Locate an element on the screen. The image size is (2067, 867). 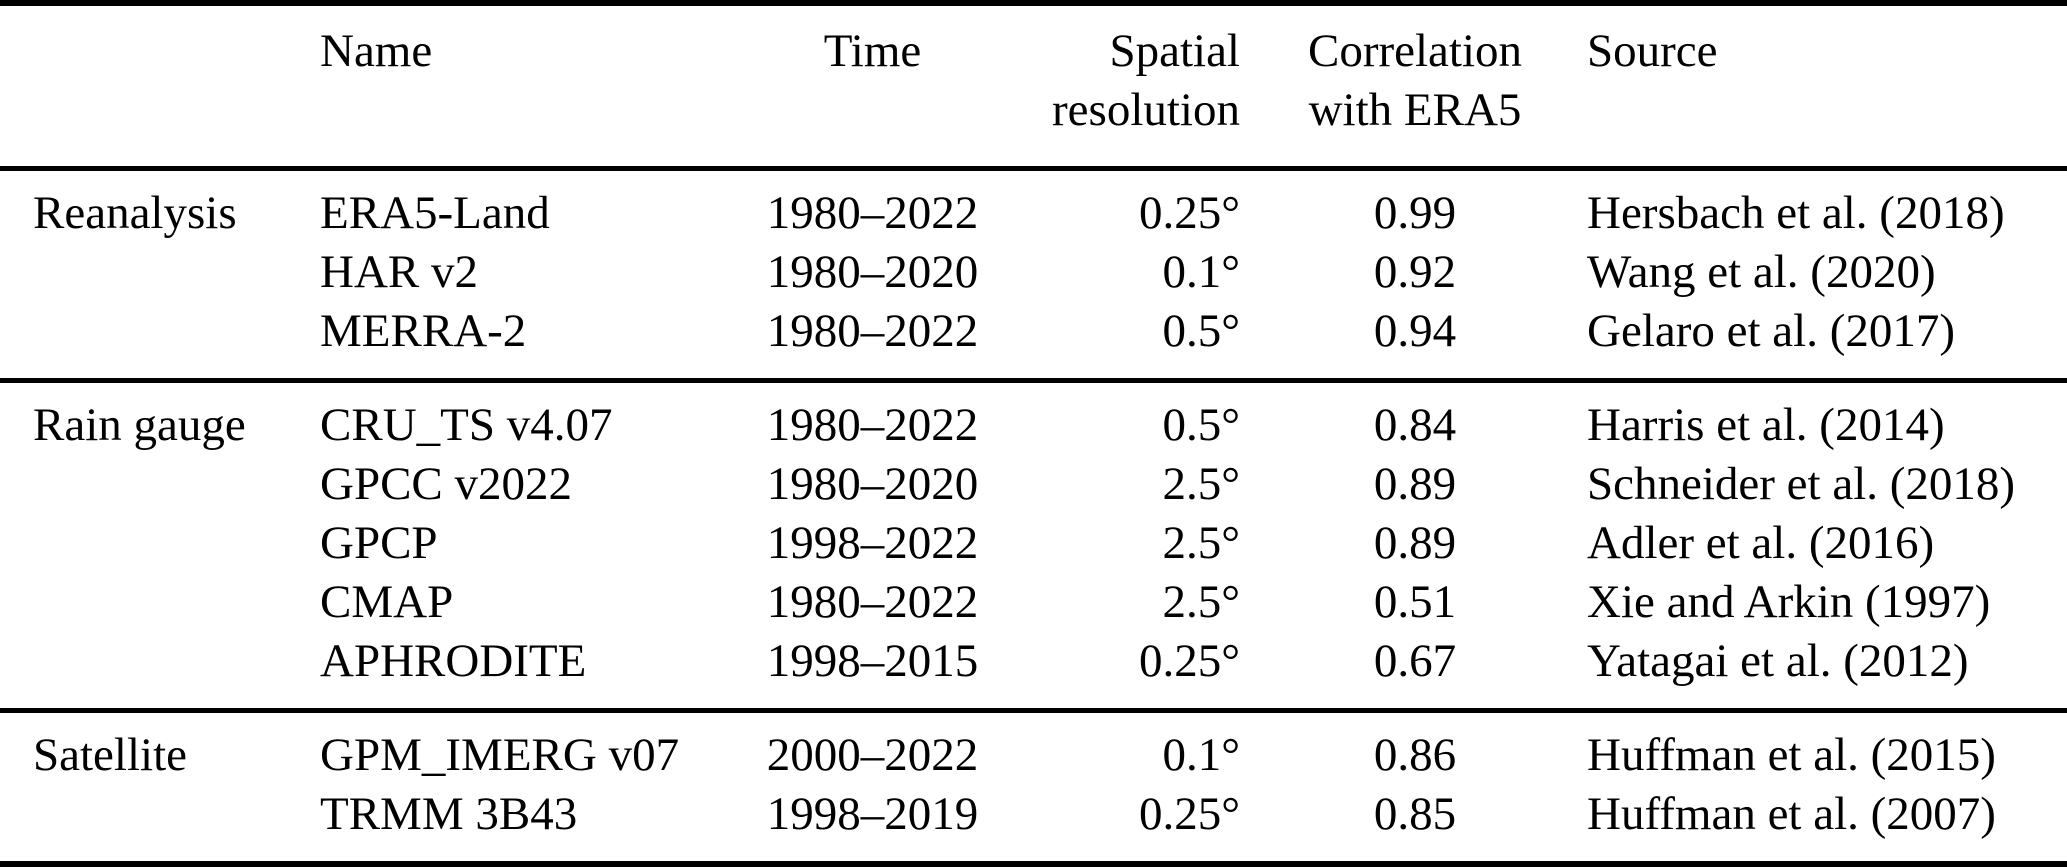
column-header-source-label: Source is located at coordinates (1652, 51).